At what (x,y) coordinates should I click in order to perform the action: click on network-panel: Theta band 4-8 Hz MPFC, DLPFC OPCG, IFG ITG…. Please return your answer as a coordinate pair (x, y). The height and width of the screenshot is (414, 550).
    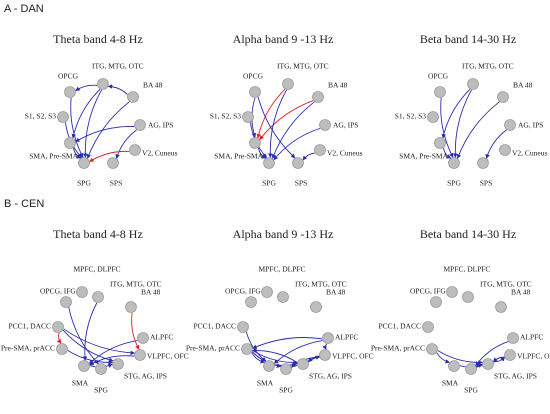
    Looking at the image, I should click on (95, 311).